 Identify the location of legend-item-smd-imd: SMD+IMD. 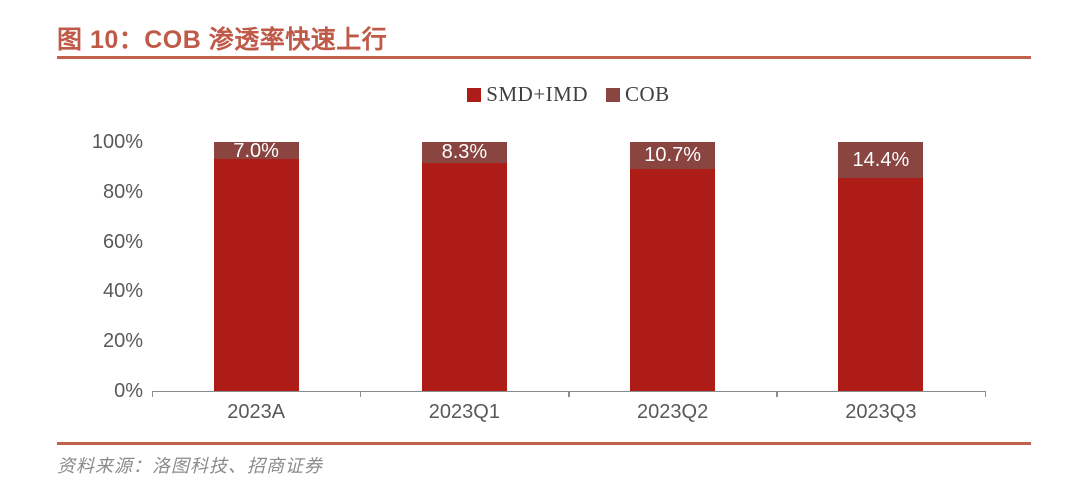
(527, 94).